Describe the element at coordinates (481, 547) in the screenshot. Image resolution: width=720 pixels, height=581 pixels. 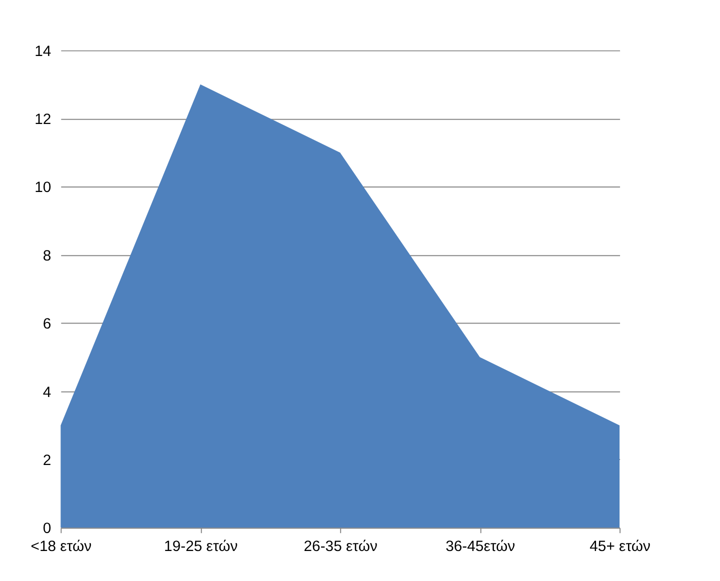
I see `x-tick-label: 36-45ετών` at that location.